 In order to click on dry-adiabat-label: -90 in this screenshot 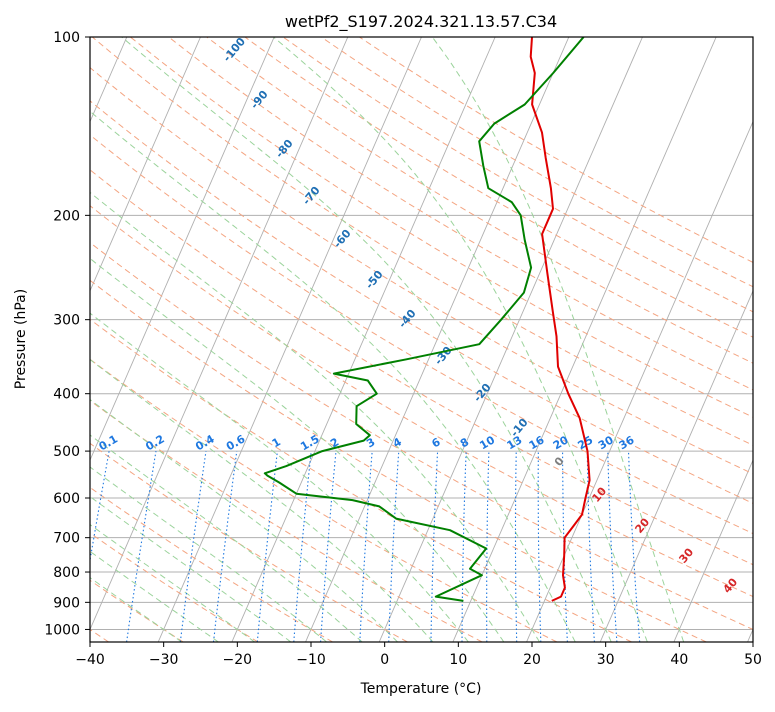, I will do `click(259, 100)`.